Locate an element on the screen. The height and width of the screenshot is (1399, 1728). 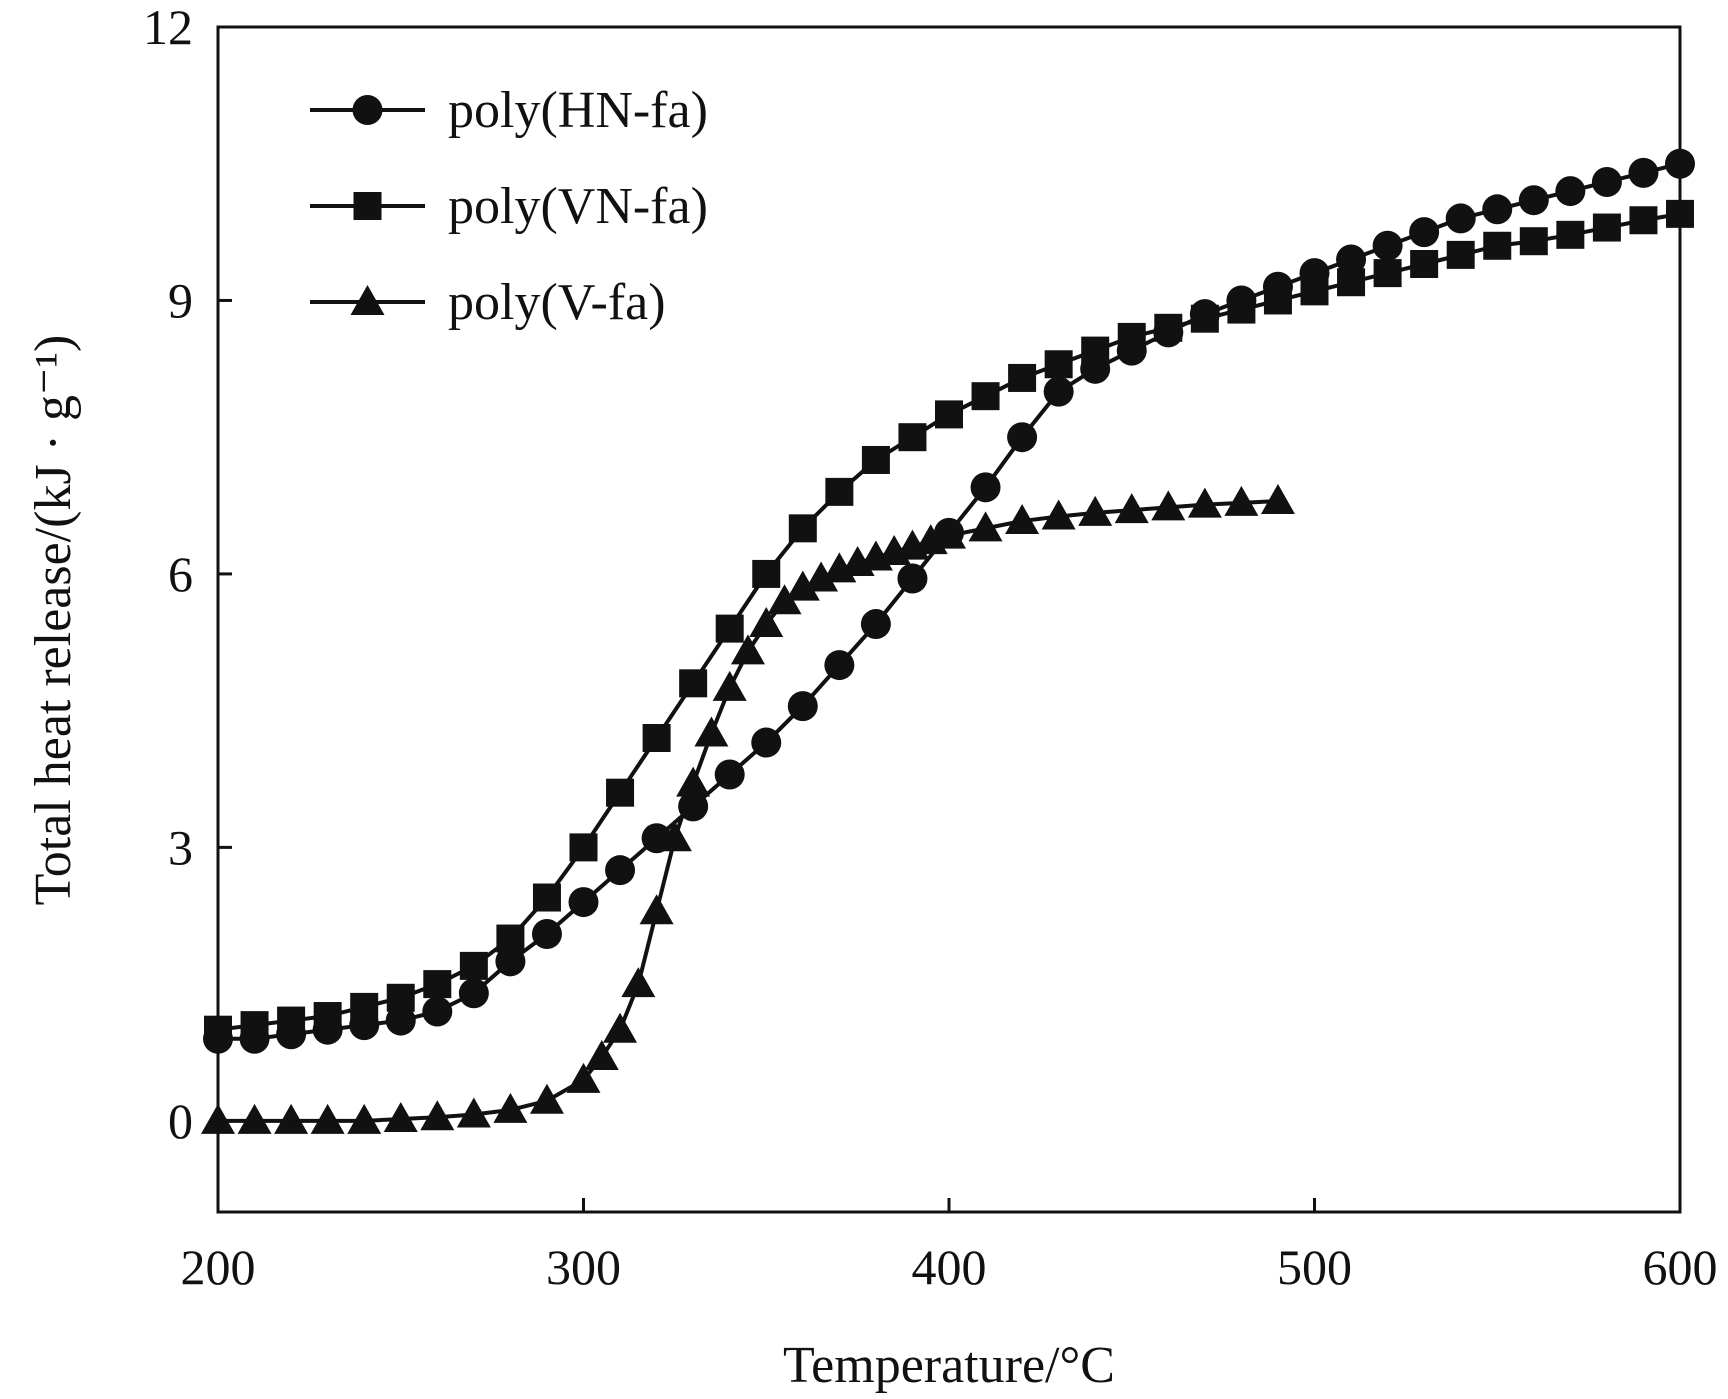
legend-item: poly(V-fa) is located at coordinates (488, 302).